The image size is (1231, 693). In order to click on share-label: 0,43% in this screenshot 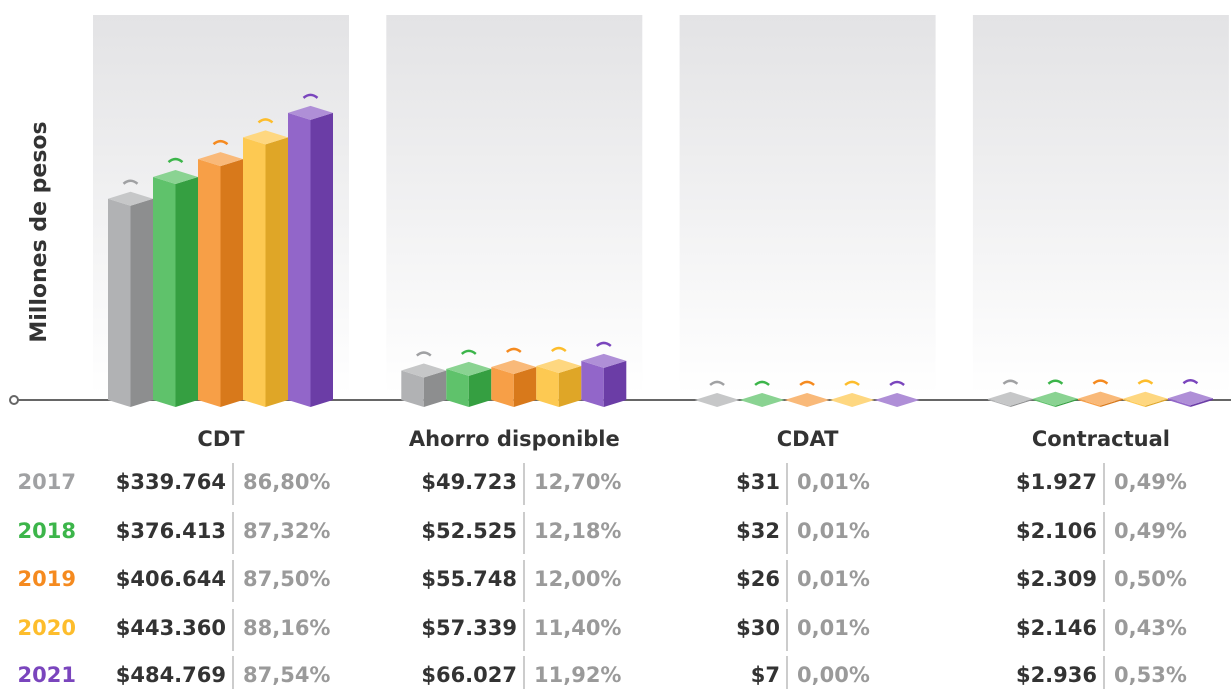, I will do `click(1150, 628)`.